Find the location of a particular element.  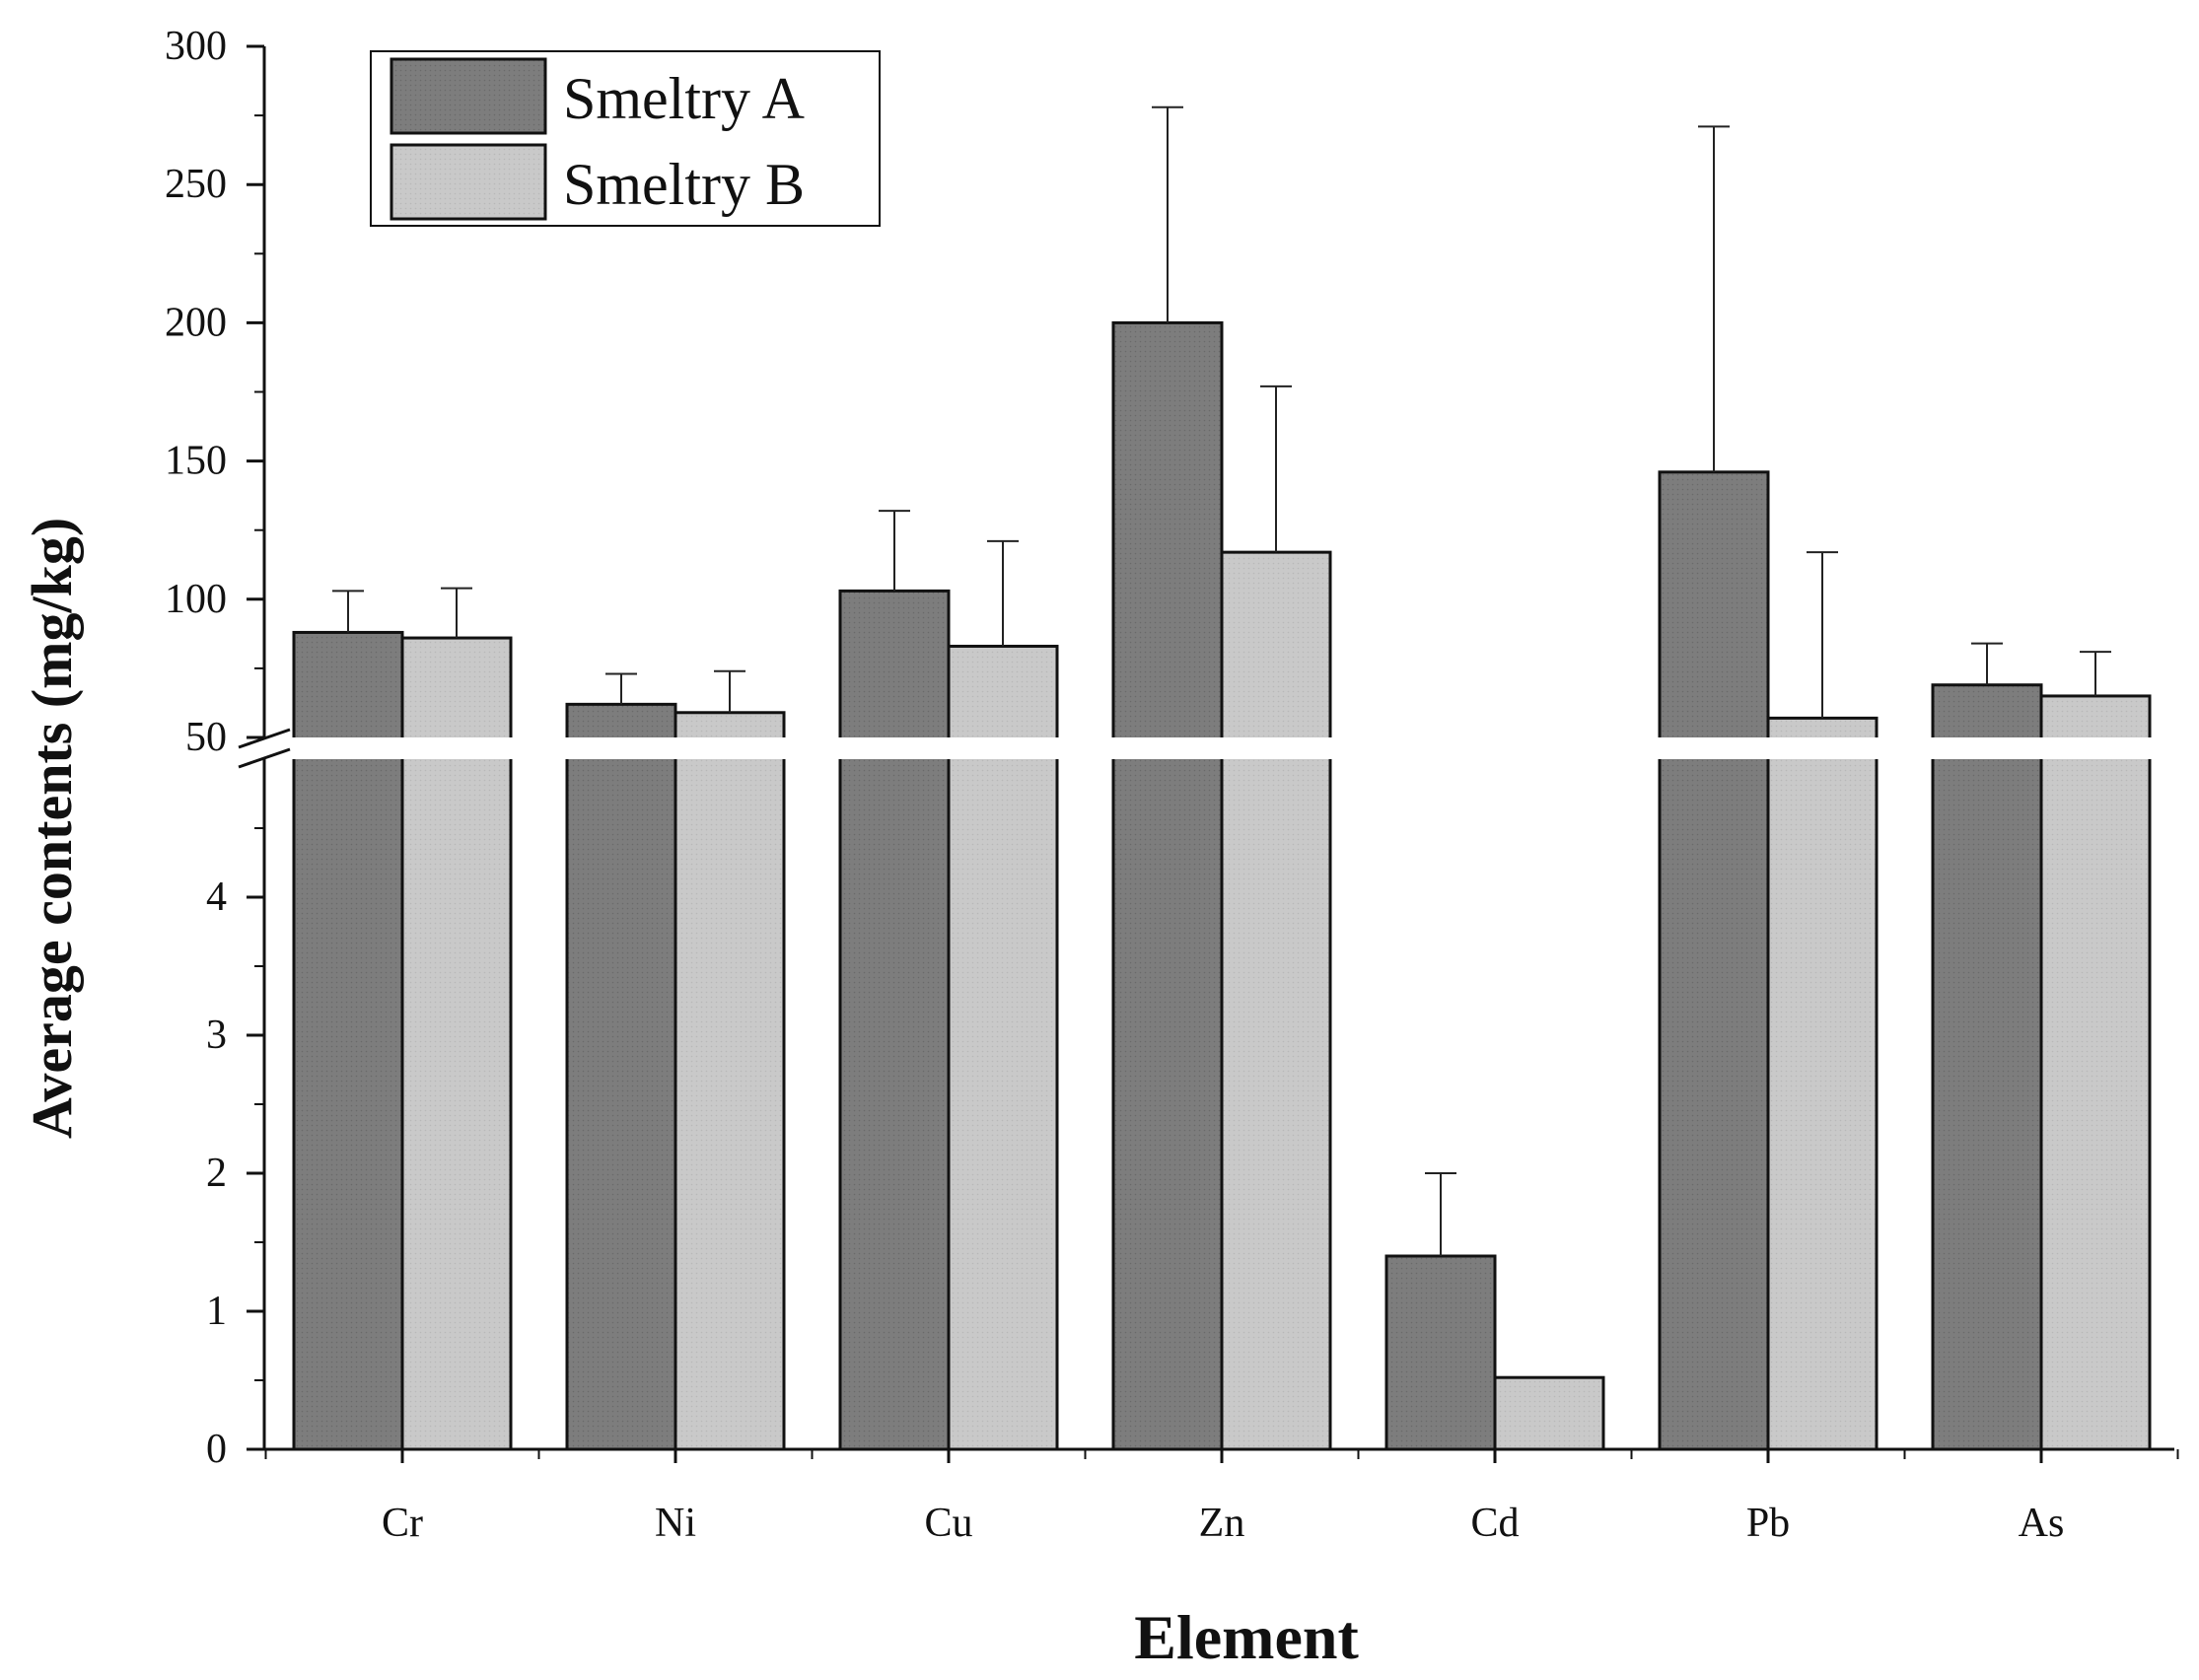

legend-swatch-b is located at coordinates (468, 182).